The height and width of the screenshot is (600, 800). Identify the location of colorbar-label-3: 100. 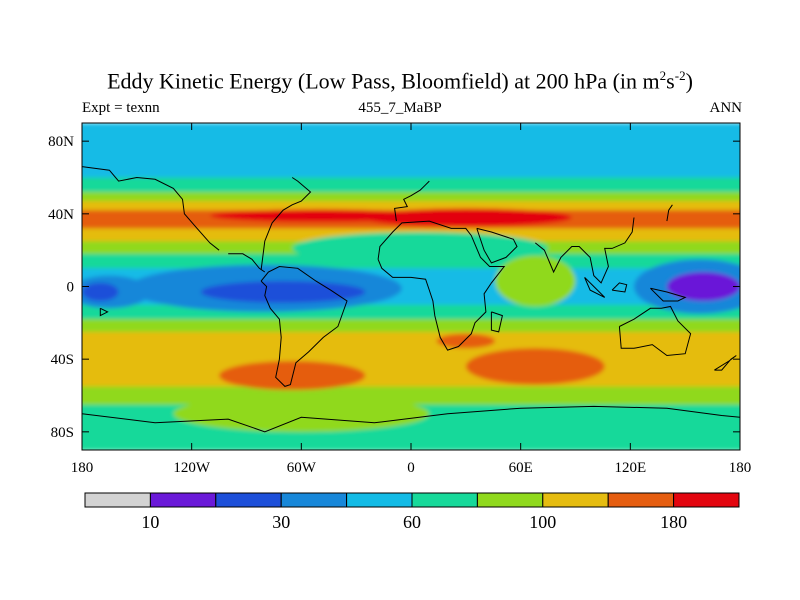
(542, 522).